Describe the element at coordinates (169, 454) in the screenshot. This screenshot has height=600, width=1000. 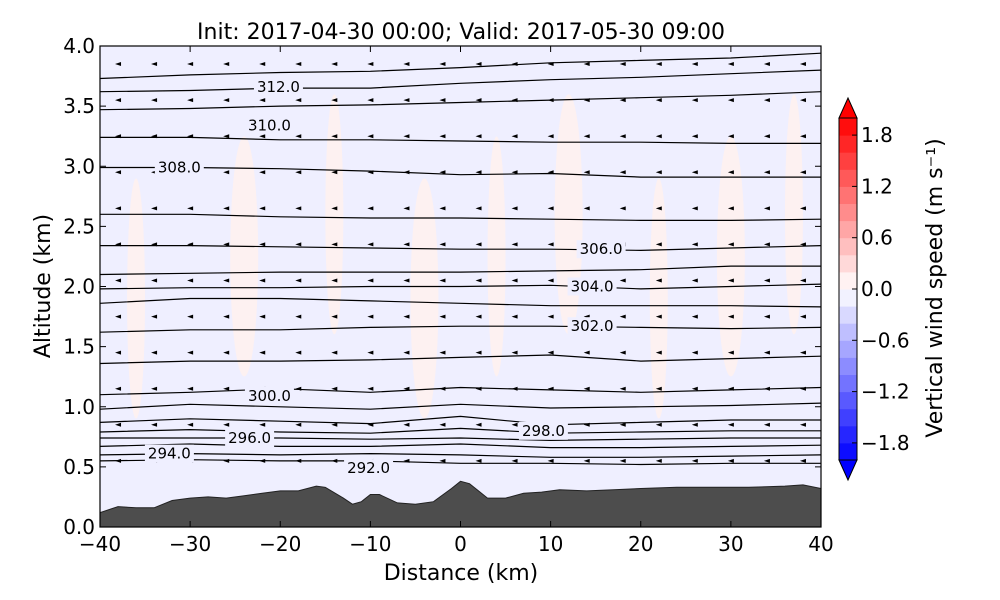
I see `contour-label: 294.0` at that location.